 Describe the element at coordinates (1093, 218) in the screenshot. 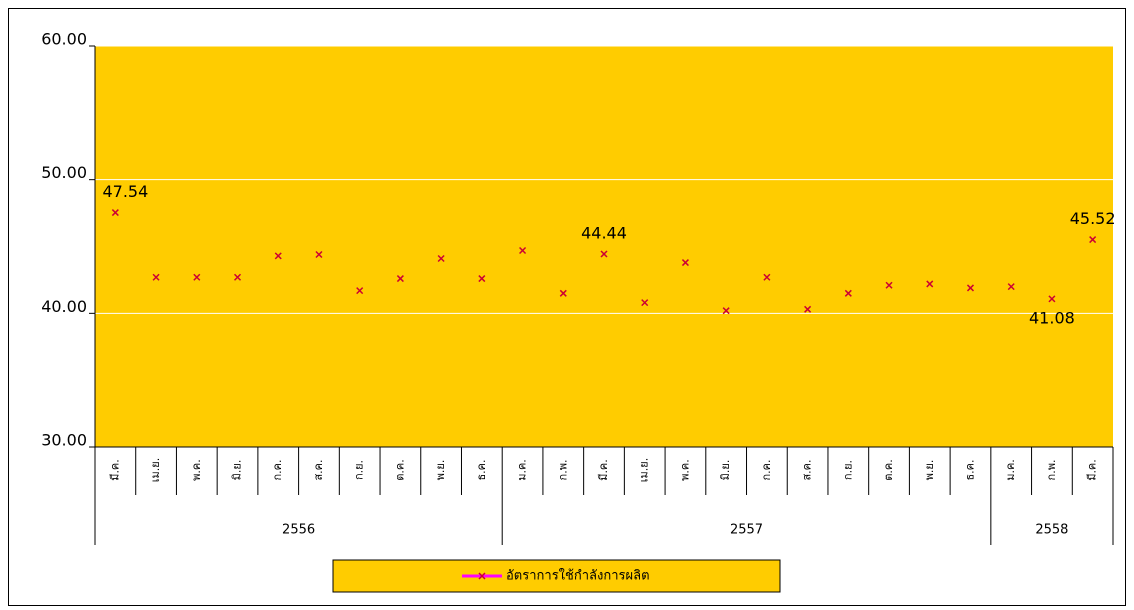

I see `data-label: 45.52` at that location.